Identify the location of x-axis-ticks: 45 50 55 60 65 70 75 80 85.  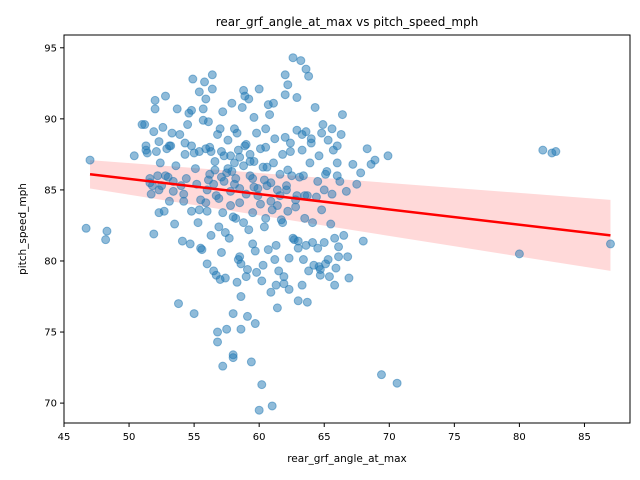
(324, 433).